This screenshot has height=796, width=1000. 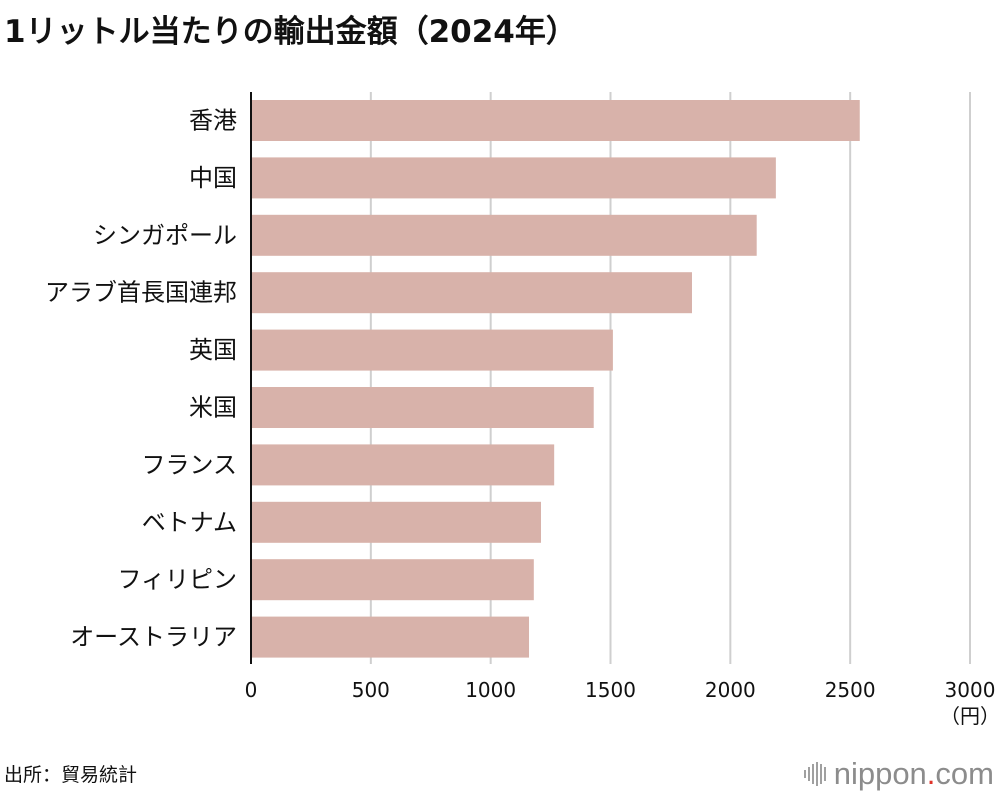 I want to click on tick-label: 0, so click(x=251, y=690).